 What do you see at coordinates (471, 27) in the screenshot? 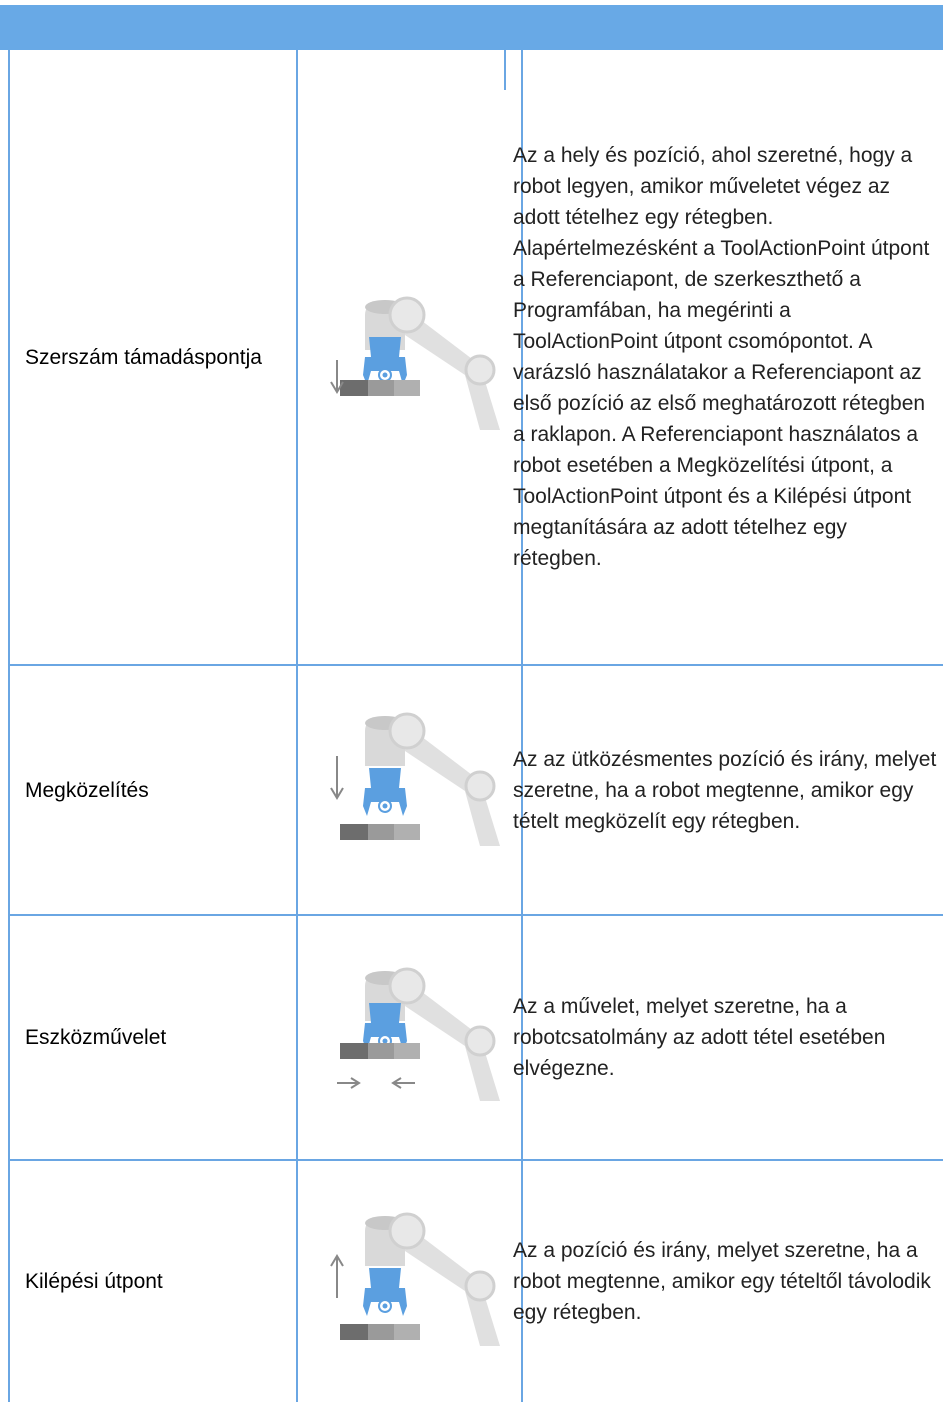
I see `table-header` at bounding box center [471, 27].